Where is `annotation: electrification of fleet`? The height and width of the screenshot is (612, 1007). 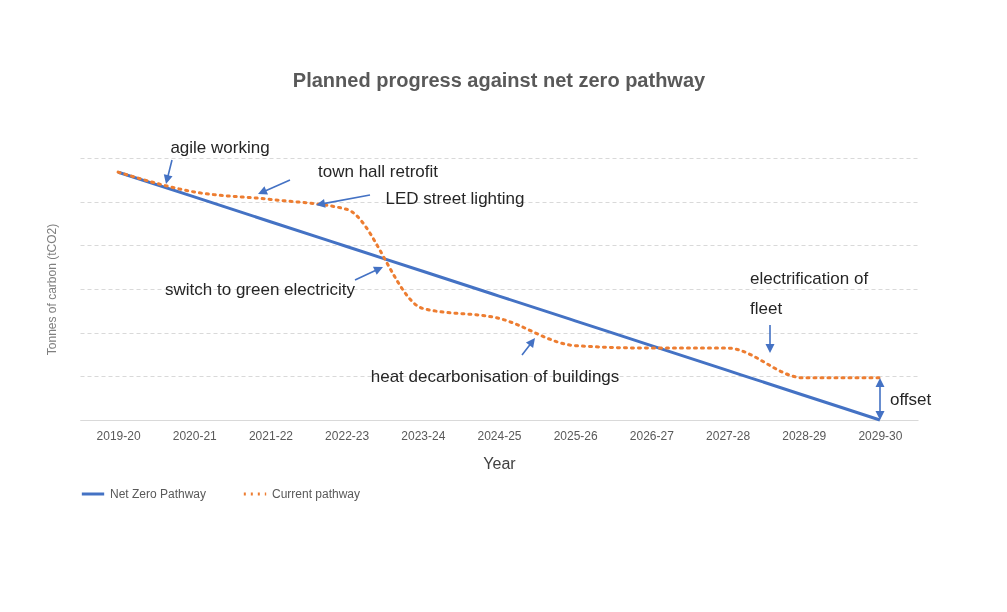
annotation: electrification of fleet is located at coordinates (809, 293).